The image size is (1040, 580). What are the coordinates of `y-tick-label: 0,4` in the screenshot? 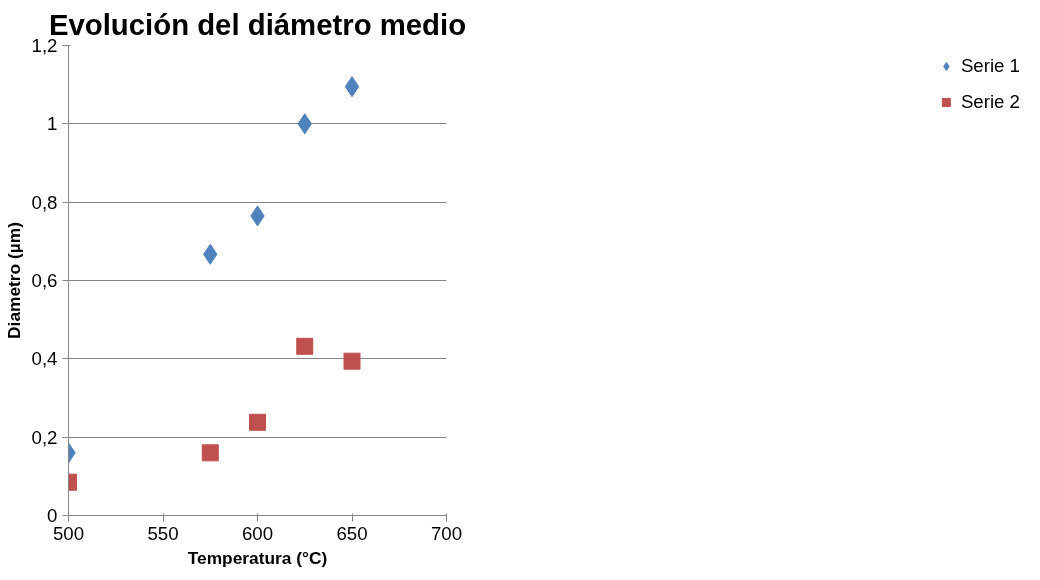 It's located at (44, 359).